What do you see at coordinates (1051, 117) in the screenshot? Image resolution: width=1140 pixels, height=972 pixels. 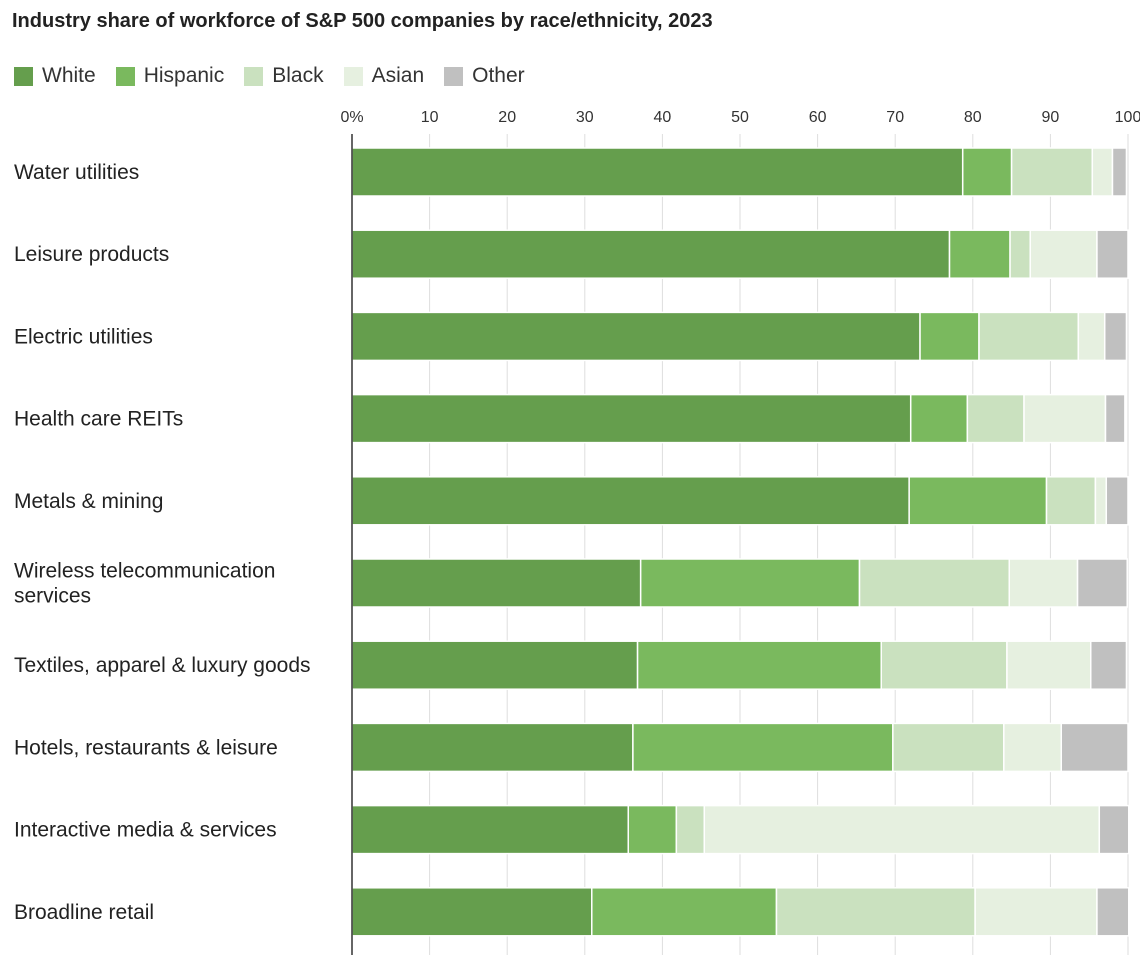 I see `x-tick-label: 90` at bounding box center [1051, 117].